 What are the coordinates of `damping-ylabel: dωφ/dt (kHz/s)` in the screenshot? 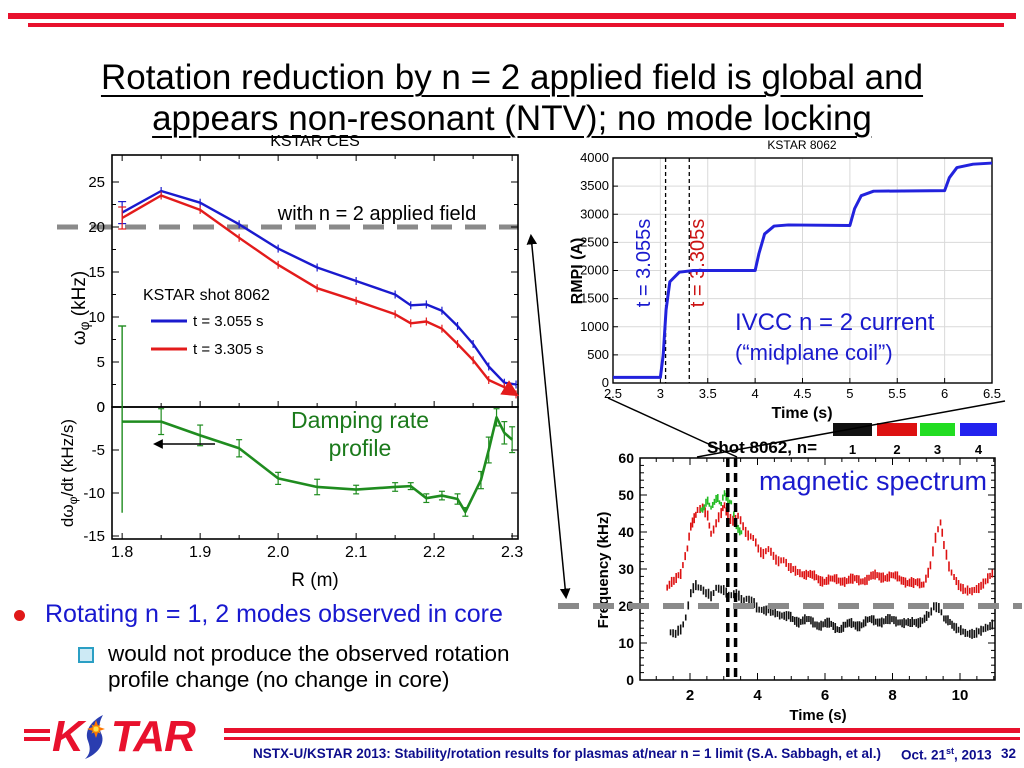 It's located at (69, 473).